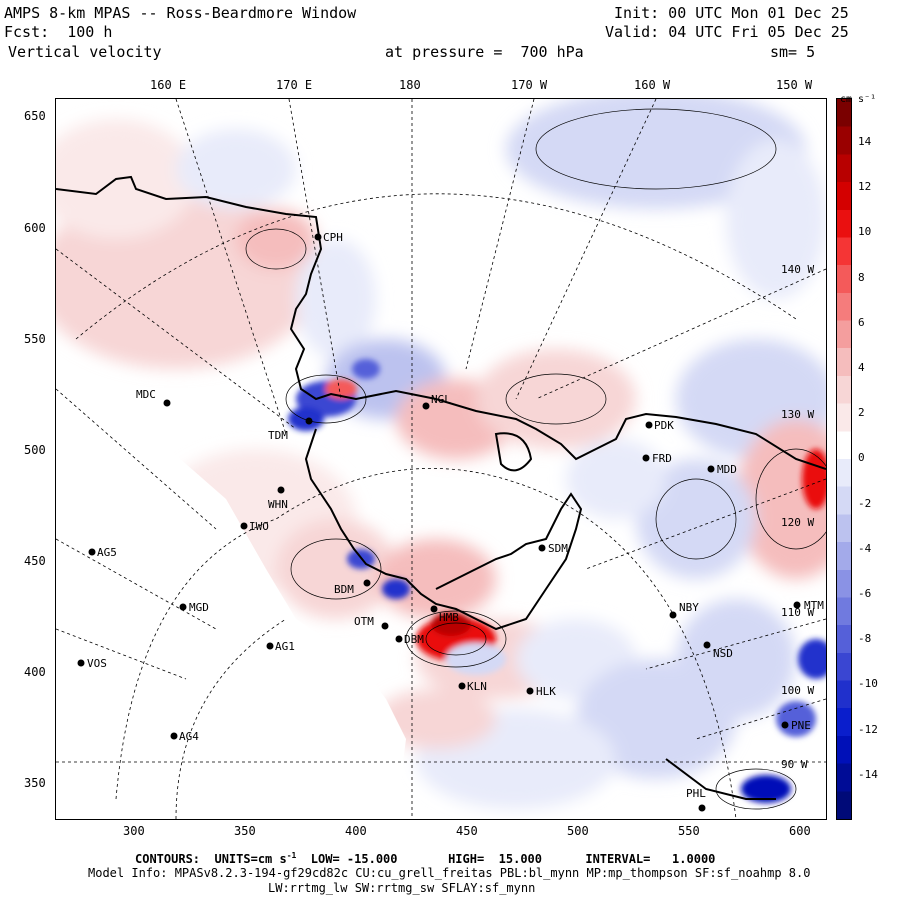  I want to click on colorbar-unit: cm s⁻¹, so click(858, 99).